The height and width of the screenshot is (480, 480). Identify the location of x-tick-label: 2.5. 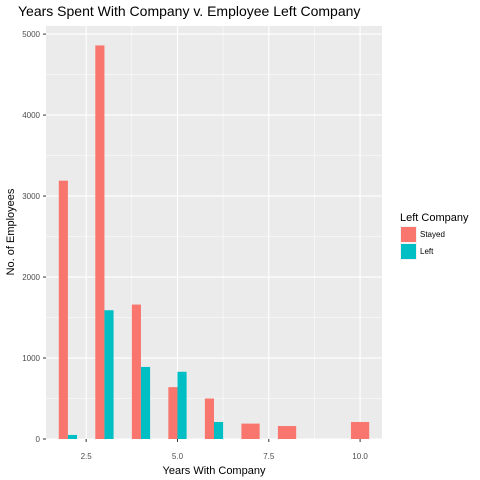
(87, 456).